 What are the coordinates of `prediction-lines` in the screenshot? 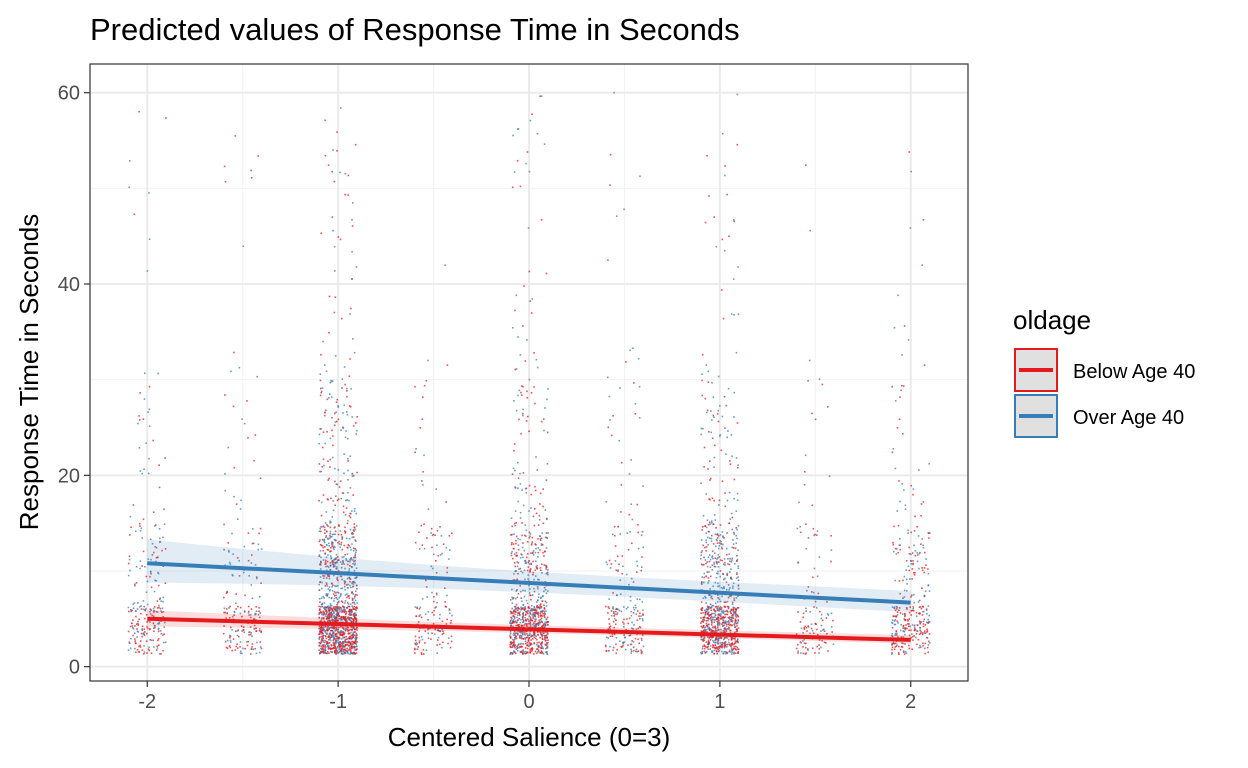 It's located at (529, 601).